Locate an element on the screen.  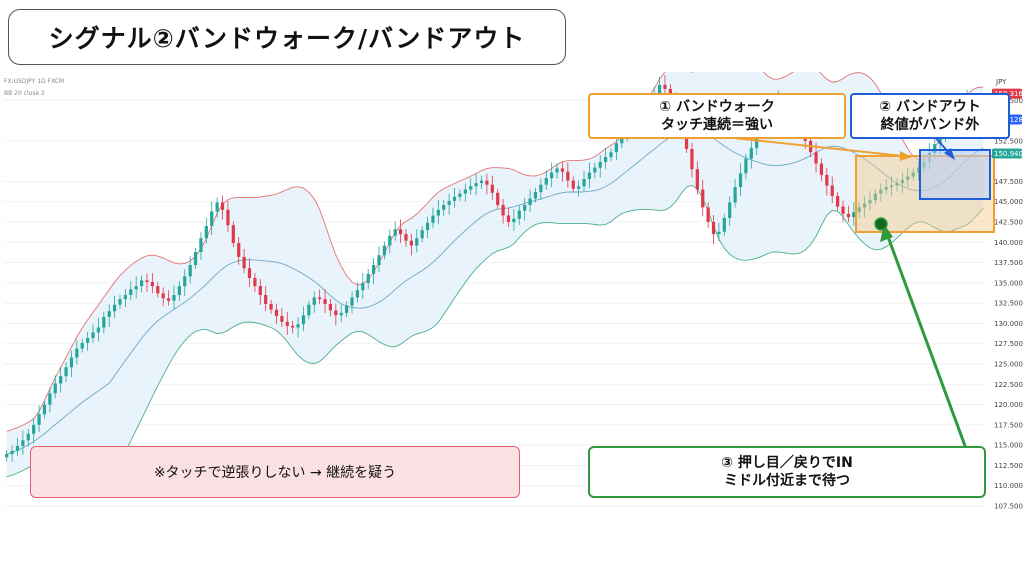
orange-arrow is located at coordinates (809, 146).